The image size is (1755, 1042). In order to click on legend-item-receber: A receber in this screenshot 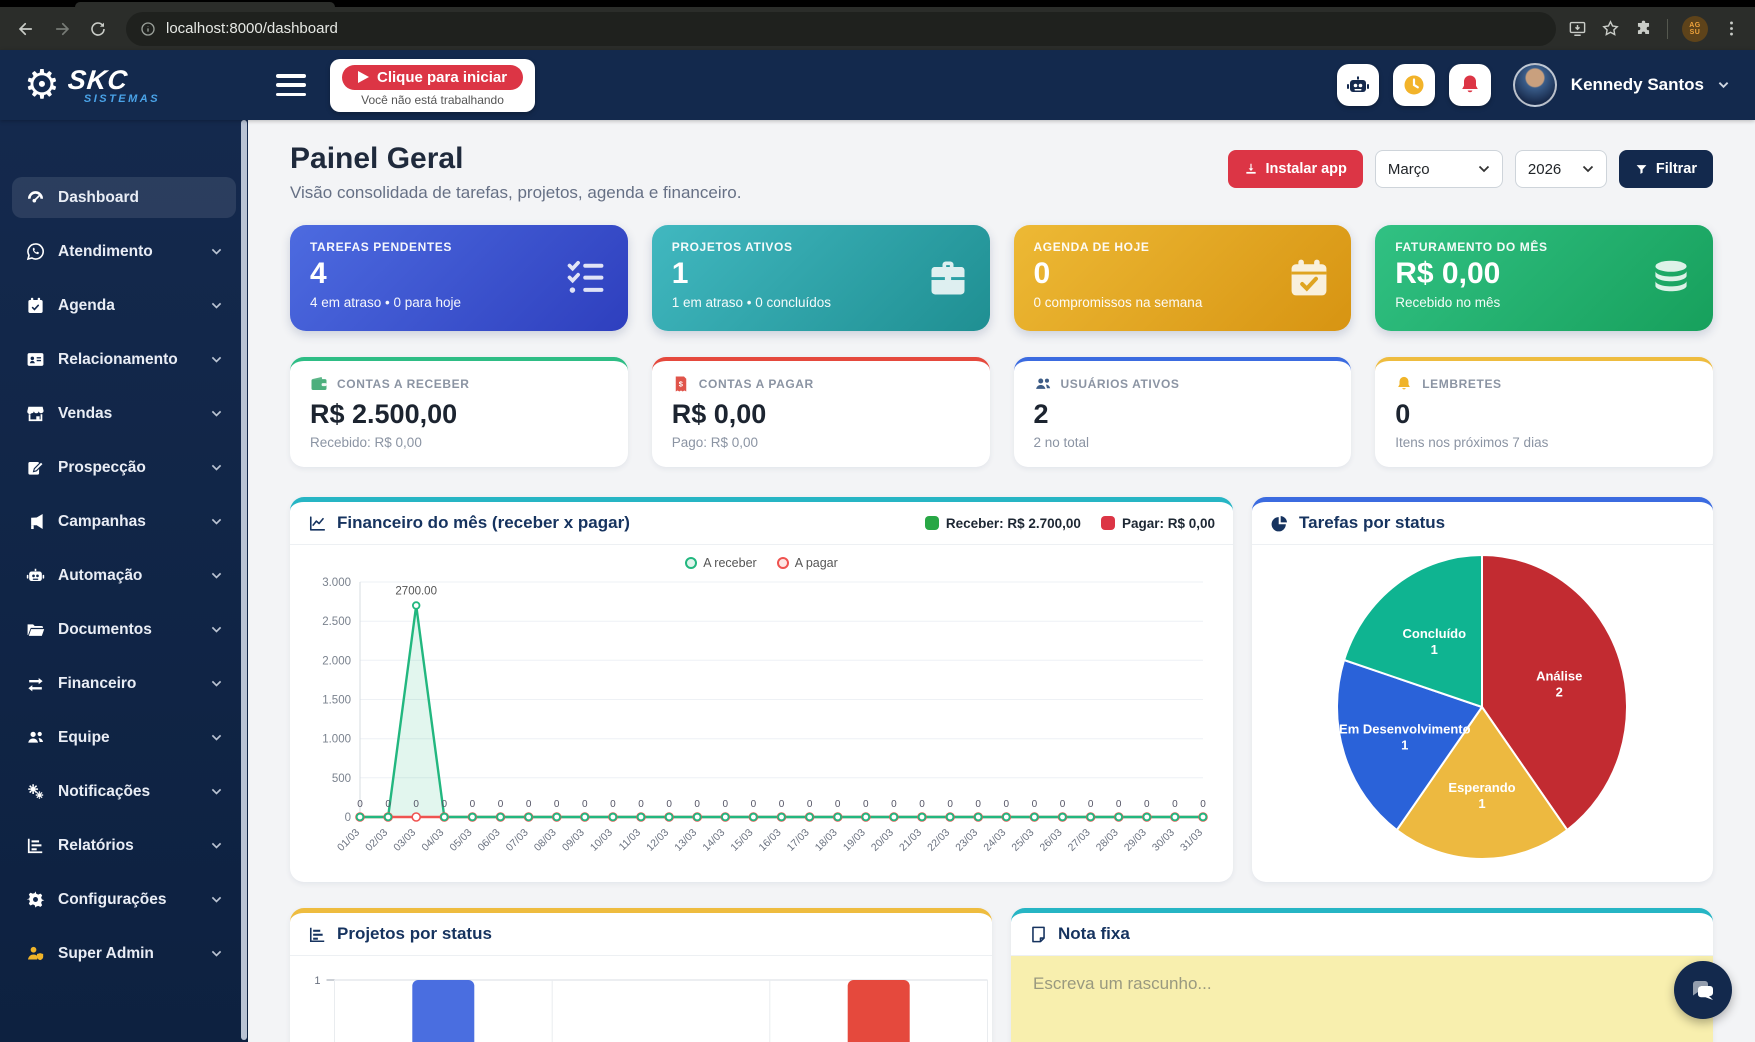, I will do `click(721, 563)`.